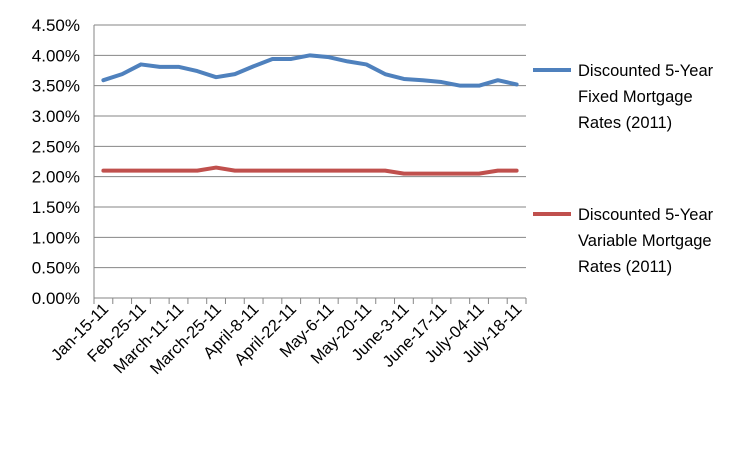 The image size is (752, 452). What do you see at coordinates (645, 241) in the screenshot?
I see `legend-label: Variable Mortgage` at bounding box center [645, 241].